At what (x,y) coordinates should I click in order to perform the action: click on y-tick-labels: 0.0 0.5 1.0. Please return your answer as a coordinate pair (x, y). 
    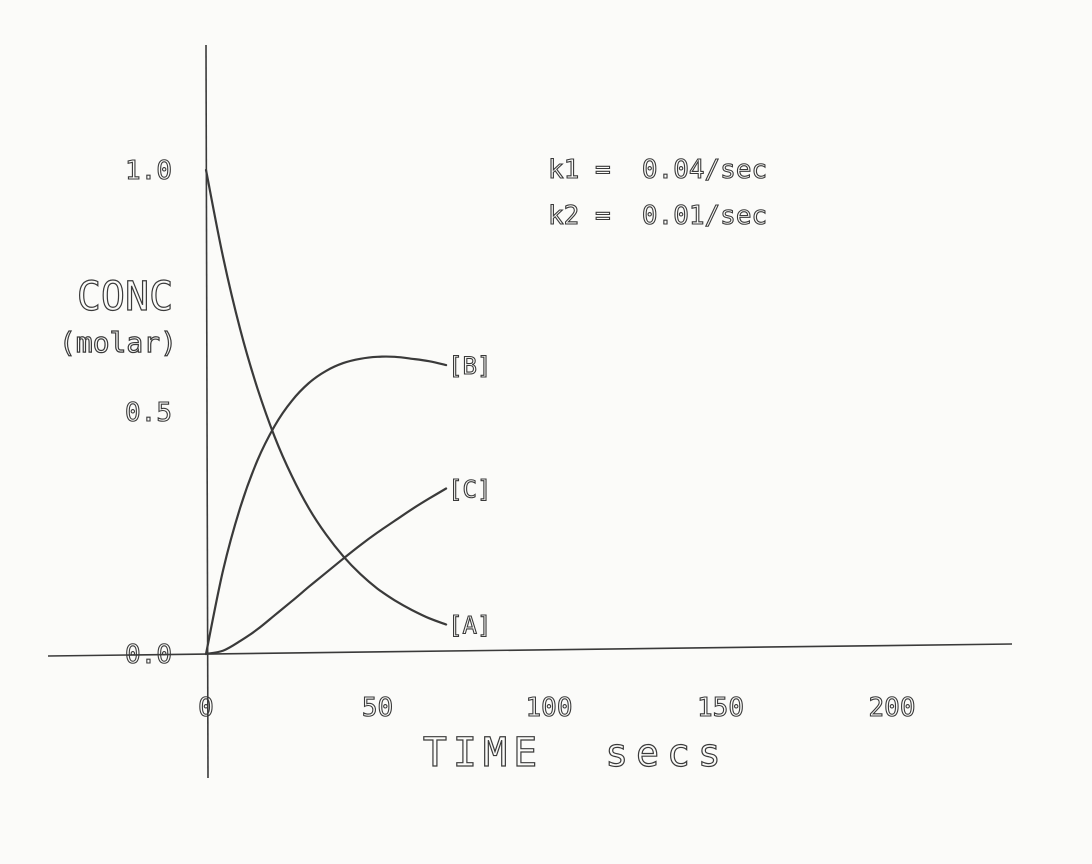
    Looking at the image, I should click on (148, 412).